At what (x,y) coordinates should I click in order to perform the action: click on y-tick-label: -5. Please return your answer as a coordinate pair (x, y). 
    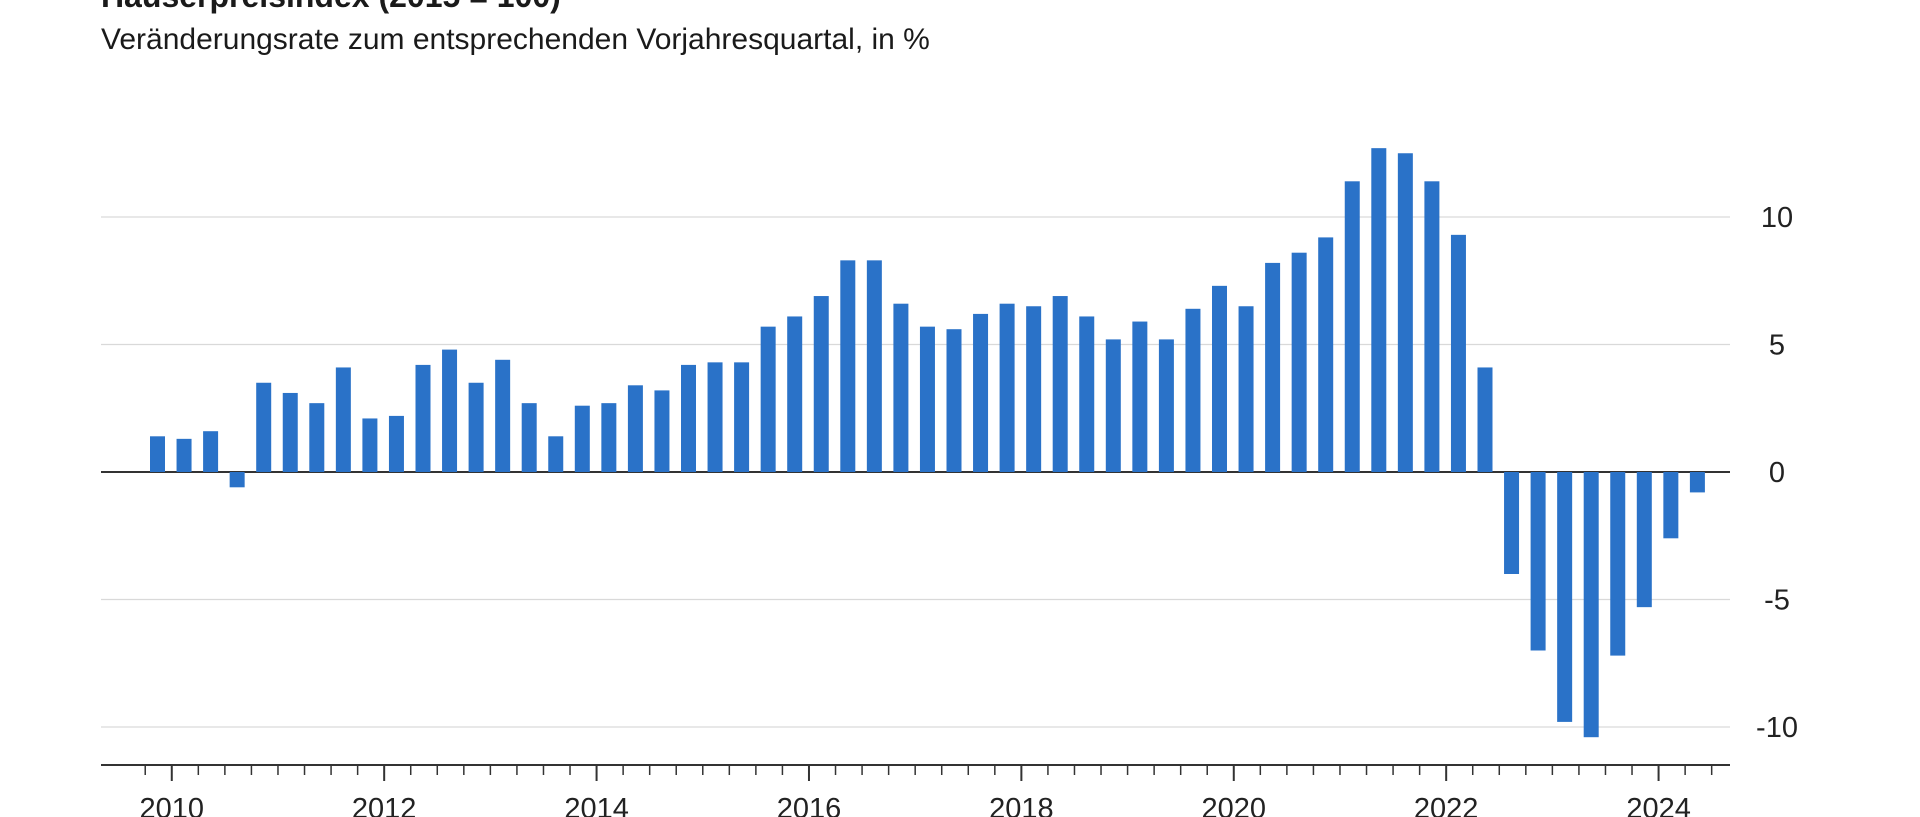
    Looking at the image, I should click on (1777, 601).